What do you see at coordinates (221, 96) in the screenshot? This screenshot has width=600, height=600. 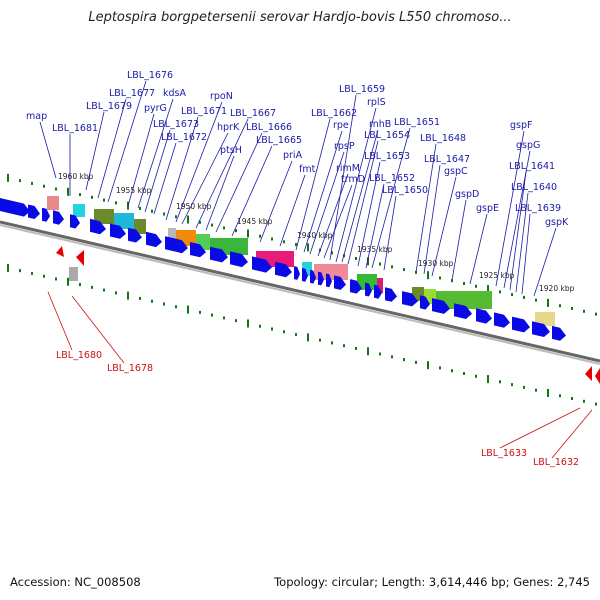 I see `gene-label-rpon: rpoN` at bounding box center [221, 96].